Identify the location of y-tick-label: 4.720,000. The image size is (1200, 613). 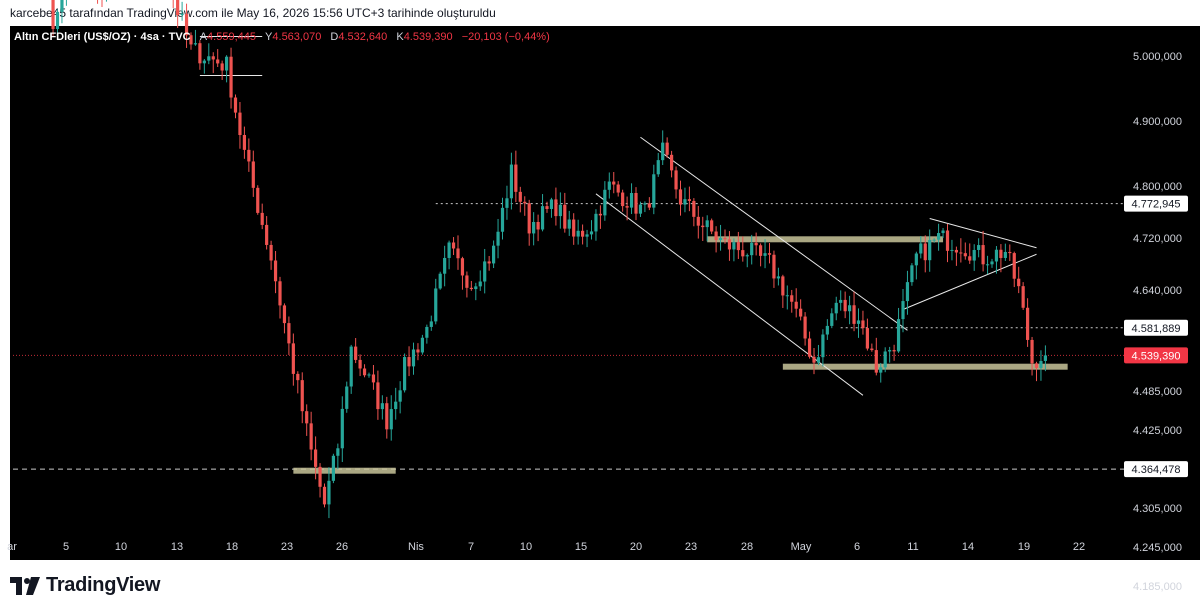
(1157, 239).